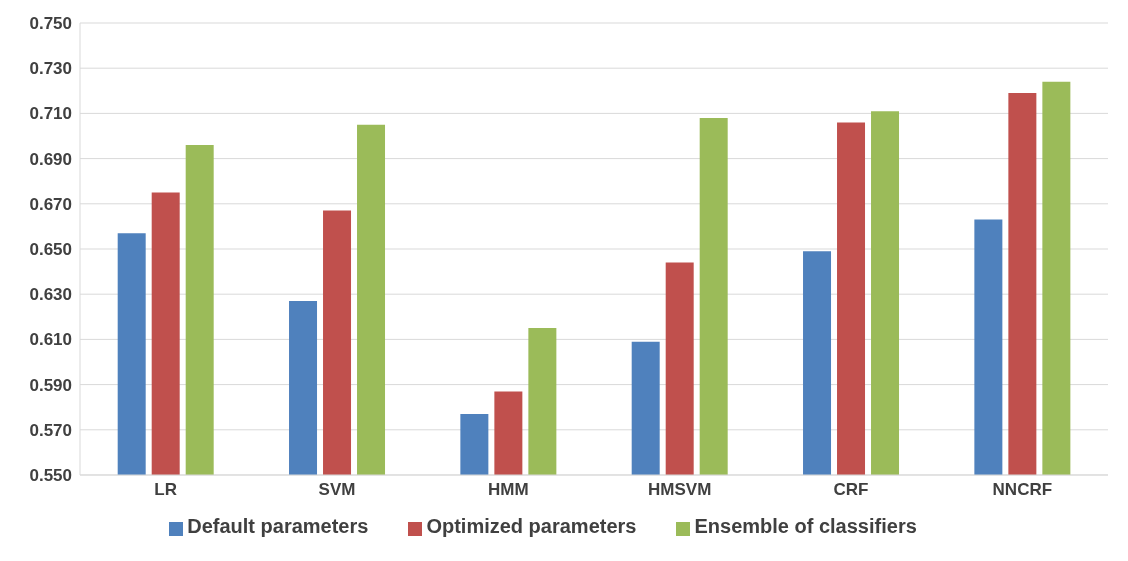  Describe the element at coordinates (1022, 490) in the screenshot. I see `x-tick-label: NNCRF` at that location.